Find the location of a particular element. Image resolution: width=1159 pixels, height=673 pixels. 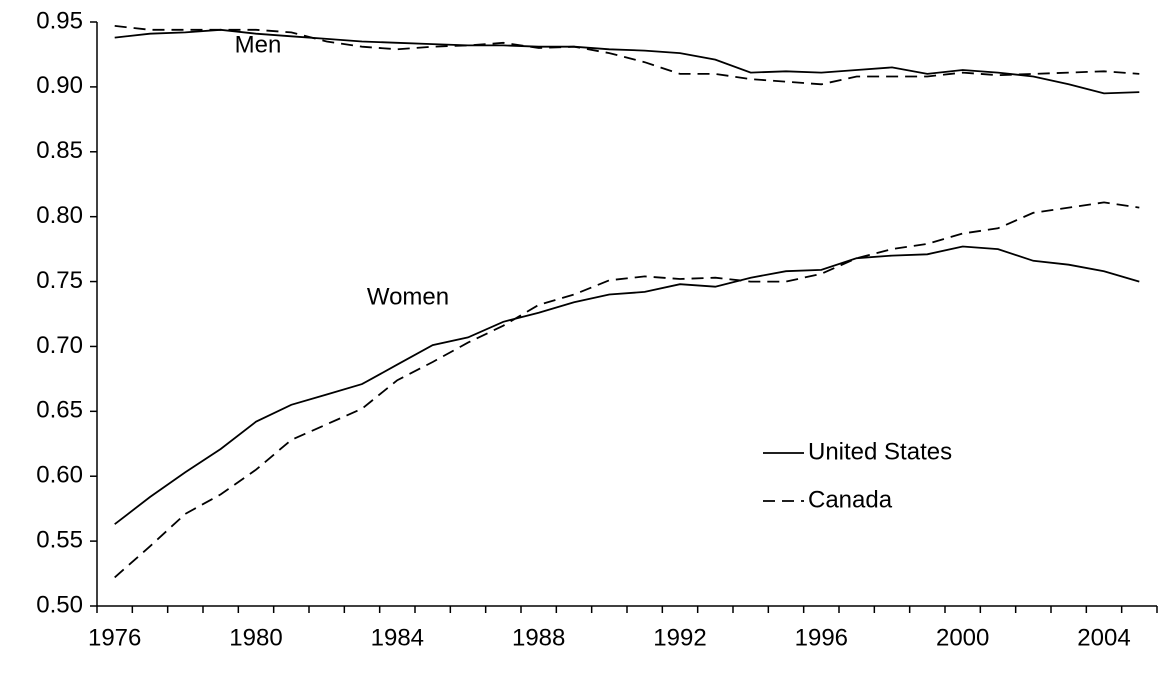

y-tick-label: 0.90 is located at coordinates (59, 85).